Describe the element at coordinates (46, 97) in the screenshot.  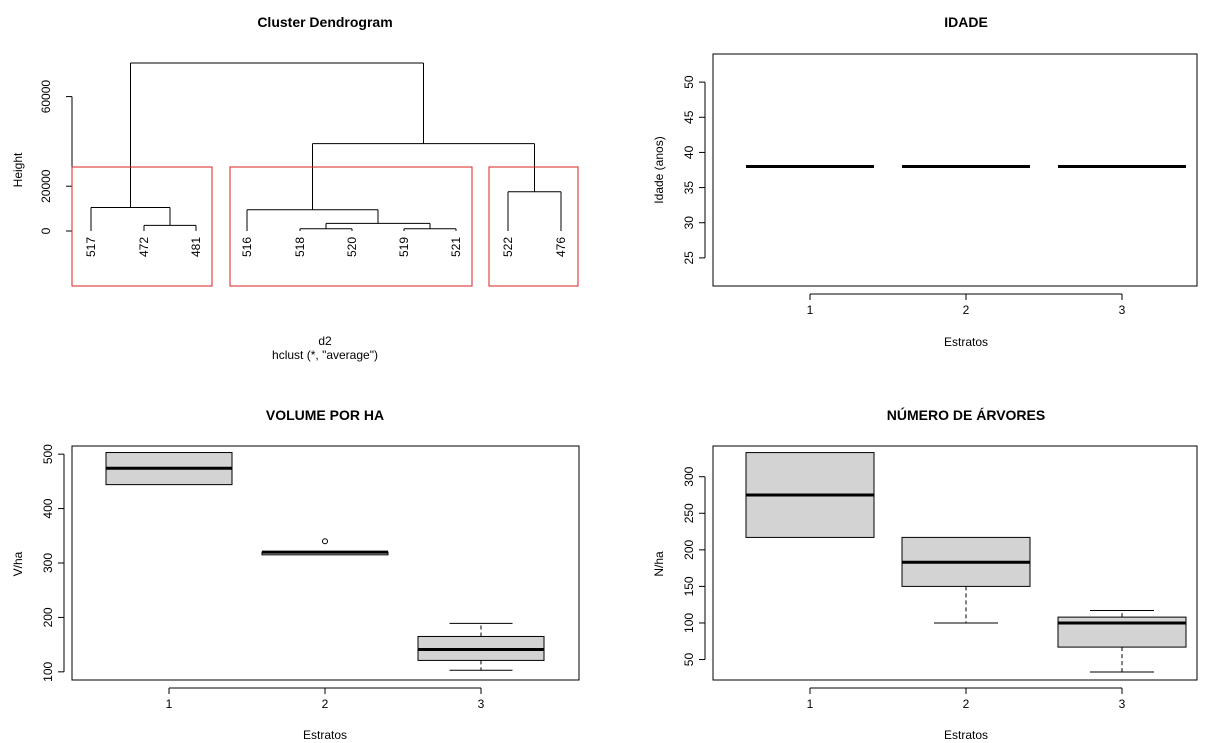
I see `dendrogram-y-tick-label: 60000` at that location.